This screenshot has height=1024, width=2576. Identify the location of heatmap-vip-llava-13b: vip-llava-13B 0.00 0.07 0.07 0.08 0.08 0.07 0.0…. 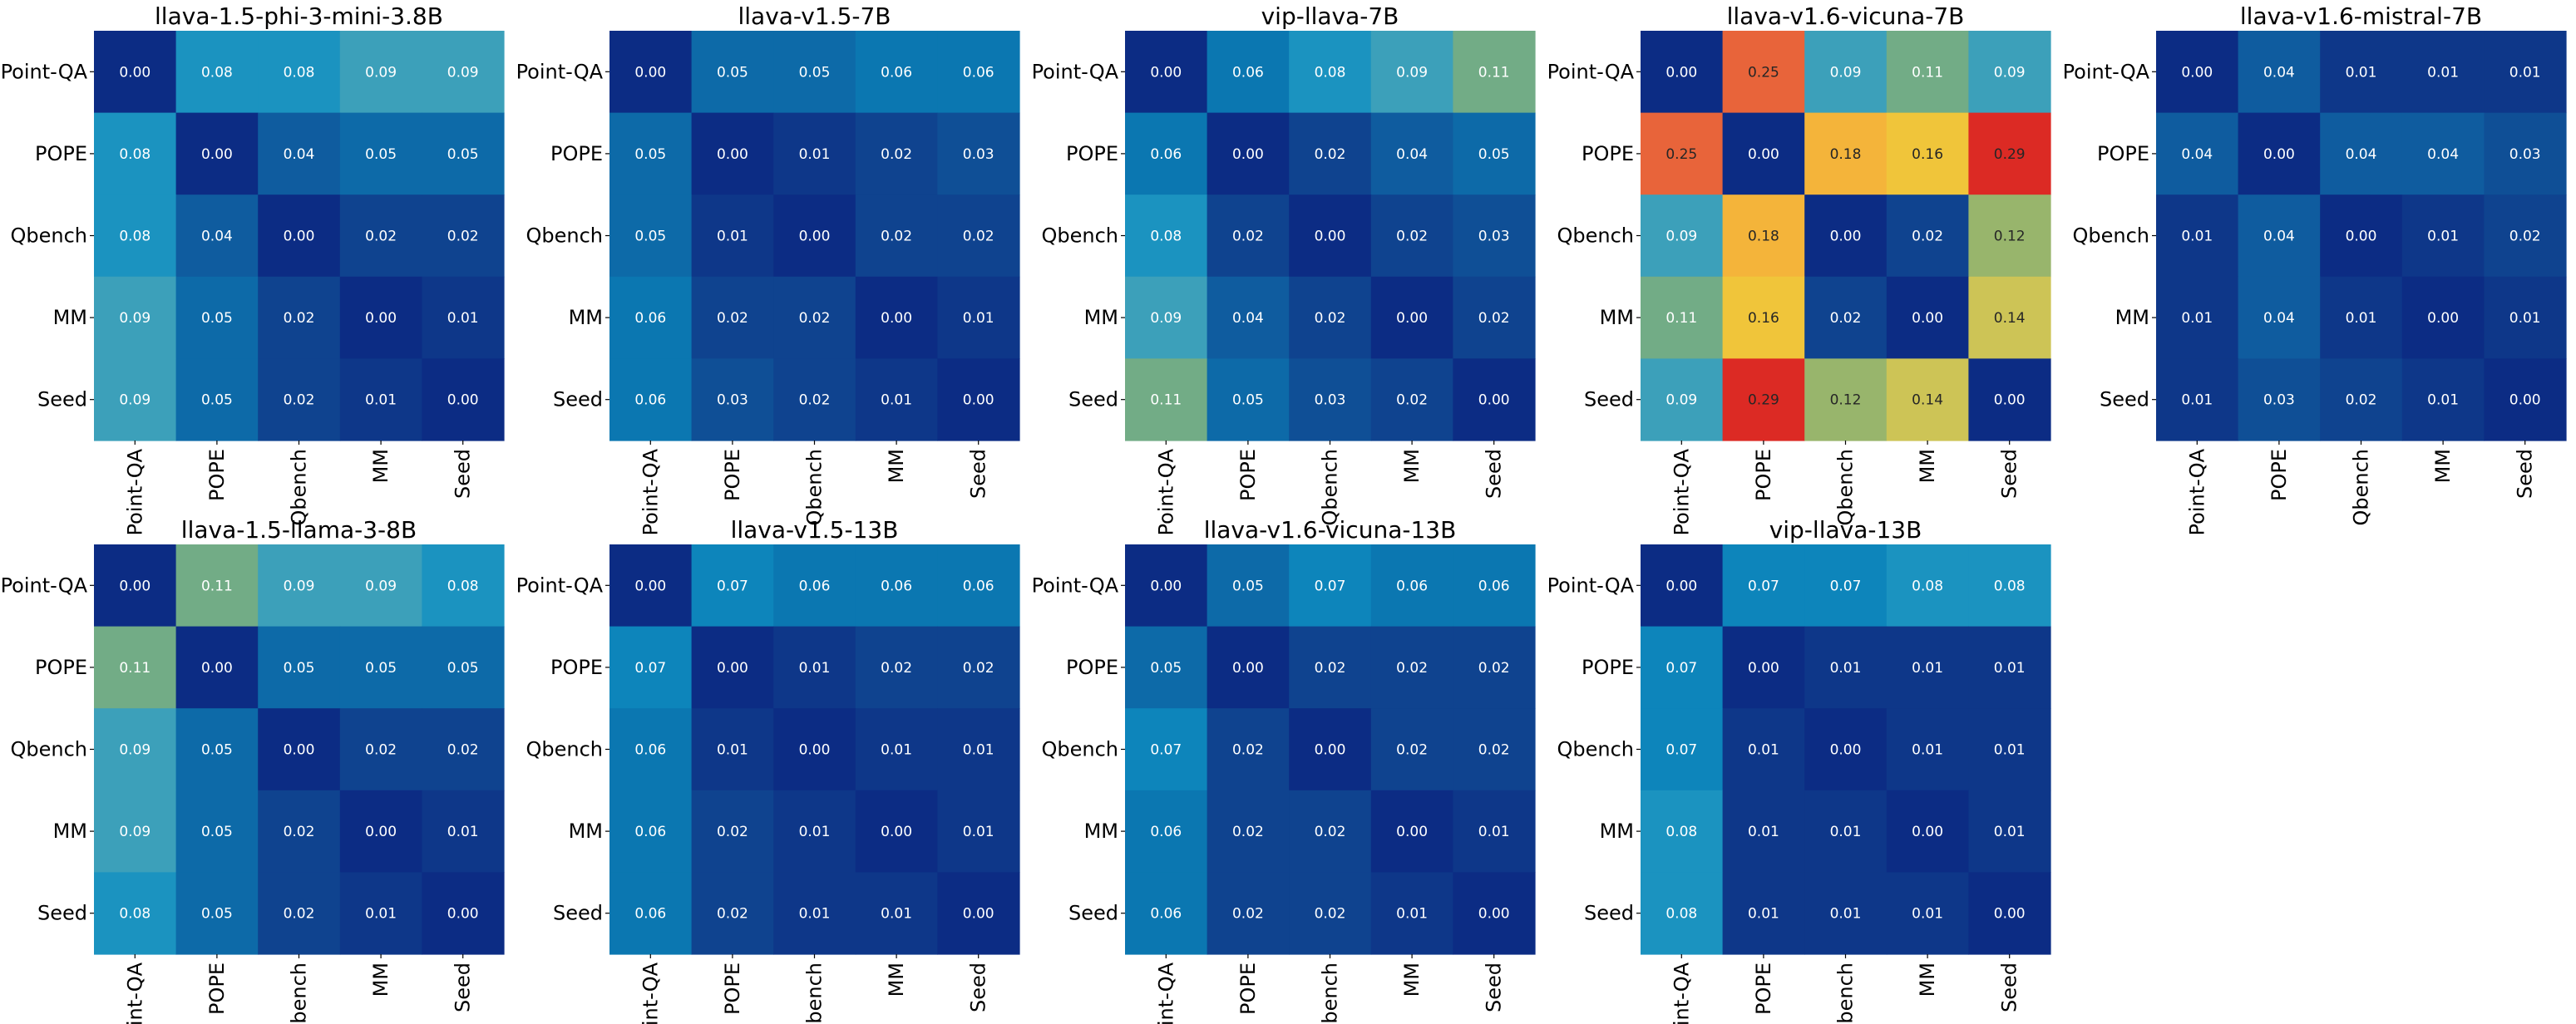
(1799, 770).